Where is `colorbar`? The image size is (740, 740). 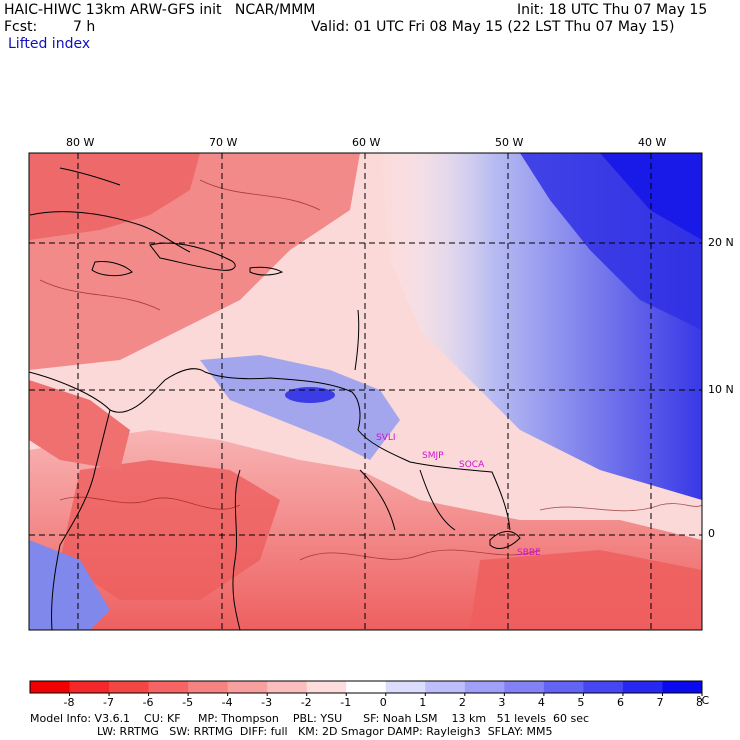
colorbar is located at coordinates (366, 688).